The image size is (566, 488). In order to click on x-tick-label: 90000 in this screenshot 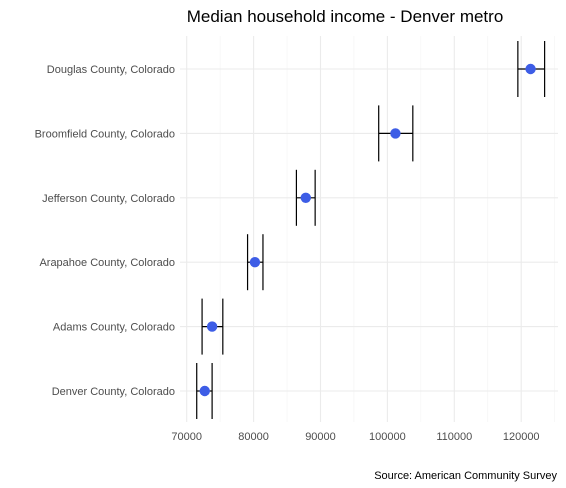, I will do `click(320, 437)`.